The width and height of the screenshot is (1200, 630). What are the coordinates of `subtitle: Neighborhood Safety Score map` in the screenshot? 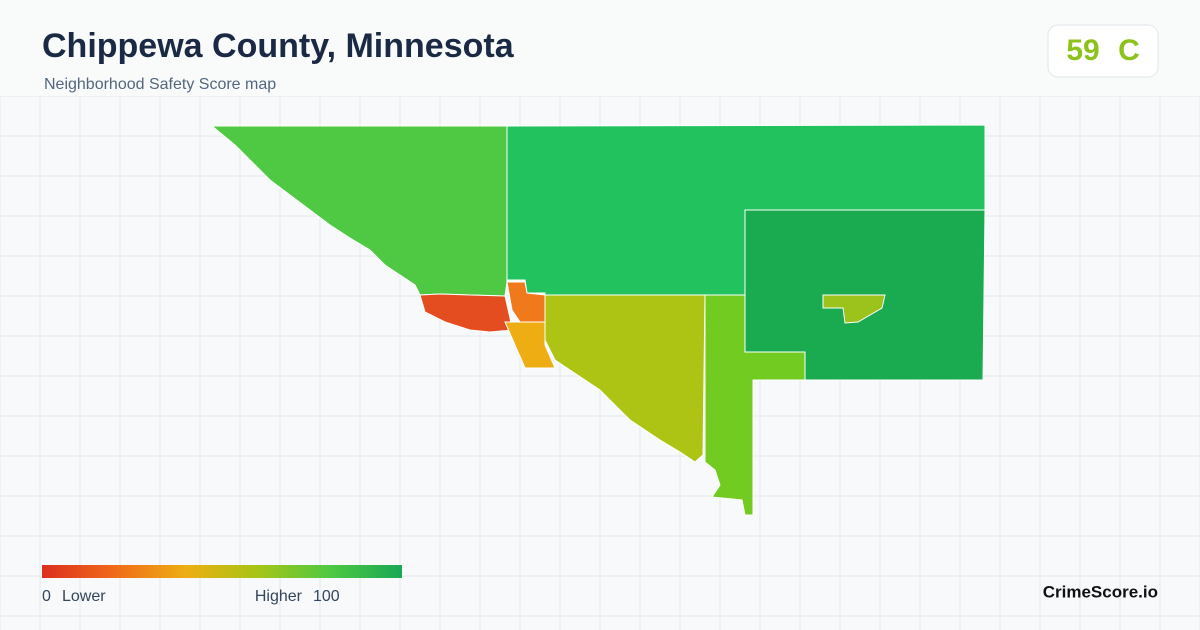 It's located at (160, 84).